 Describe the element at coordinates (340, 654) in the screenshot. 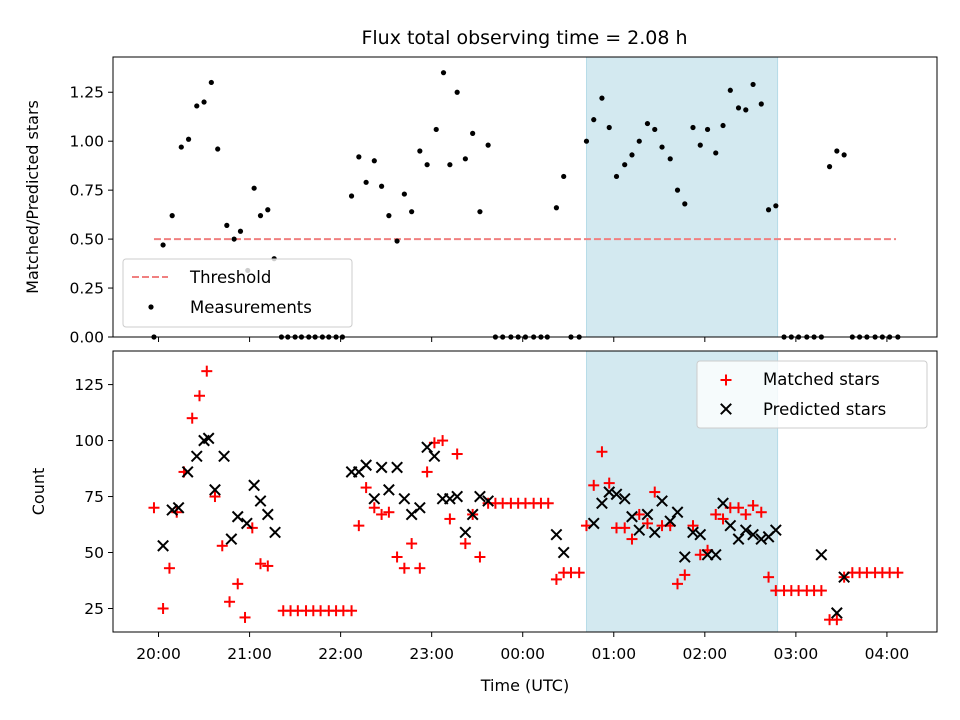

I see `x-tick-label: 22:00` at that location.